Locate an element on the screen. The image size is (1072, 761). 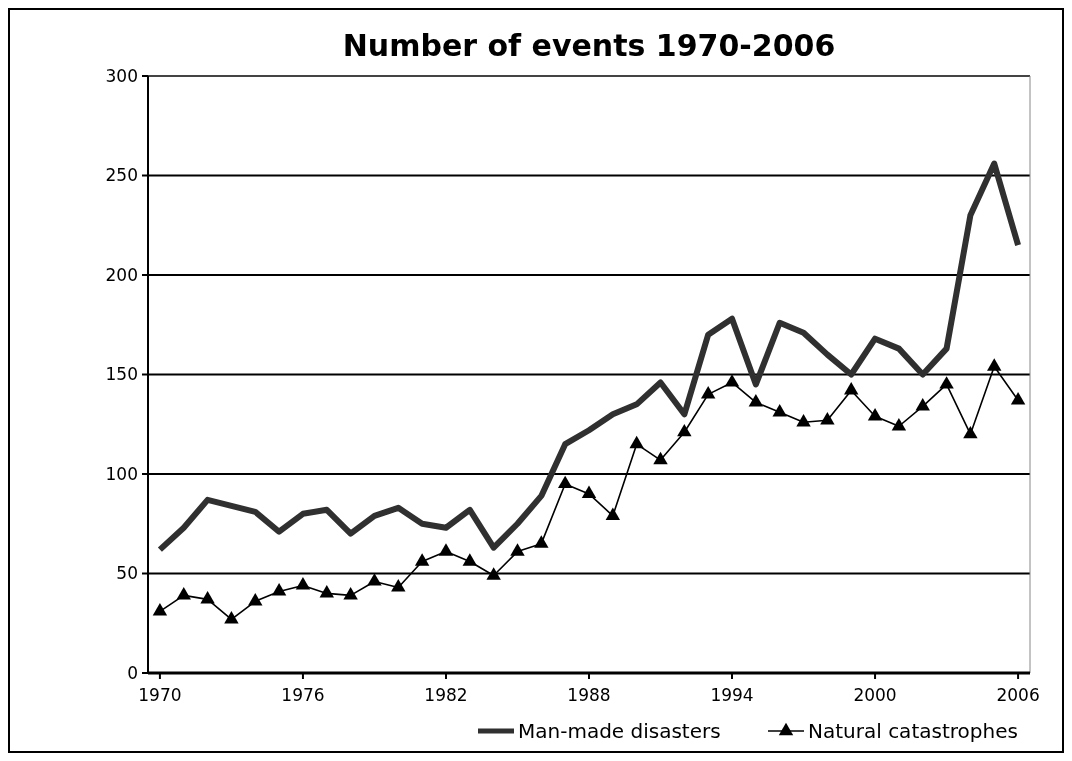
x-tick-label: 1994 is located at coordinates (732, 695).